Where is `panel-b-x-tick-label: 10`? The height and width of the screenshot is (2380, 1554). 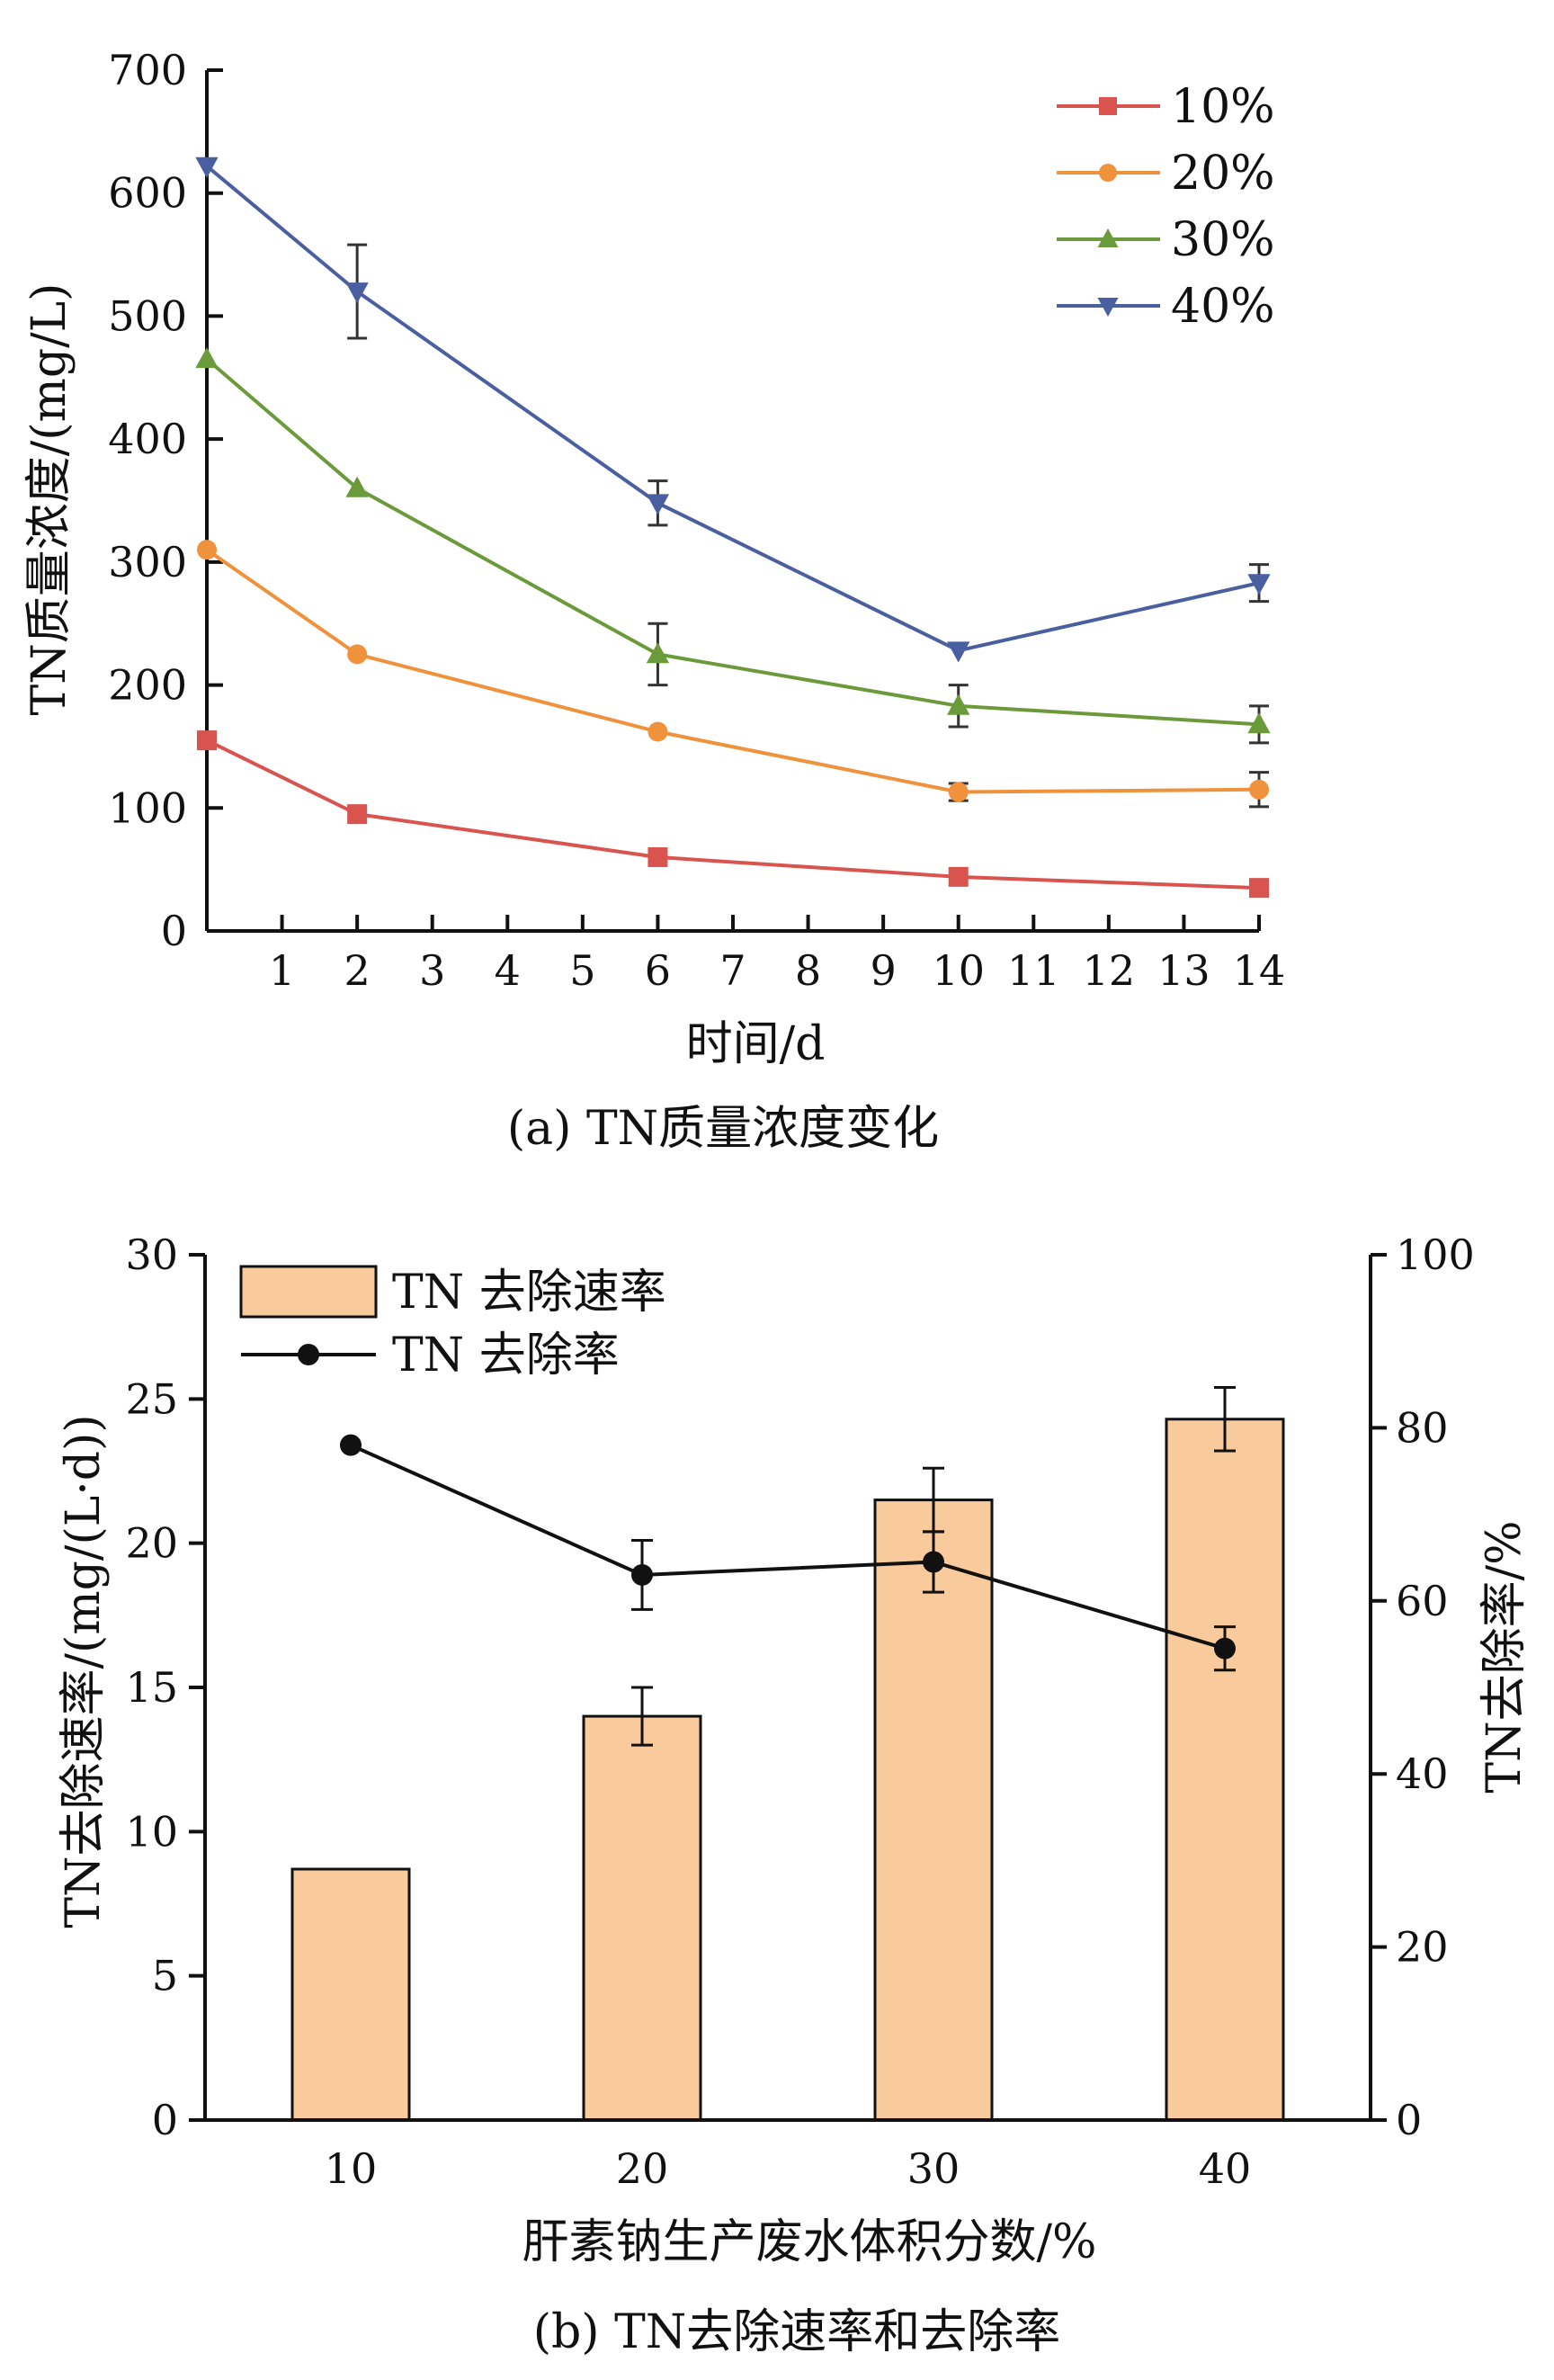 panel-b-x-tick-label: 10 is located at coordinates (351, 2168).